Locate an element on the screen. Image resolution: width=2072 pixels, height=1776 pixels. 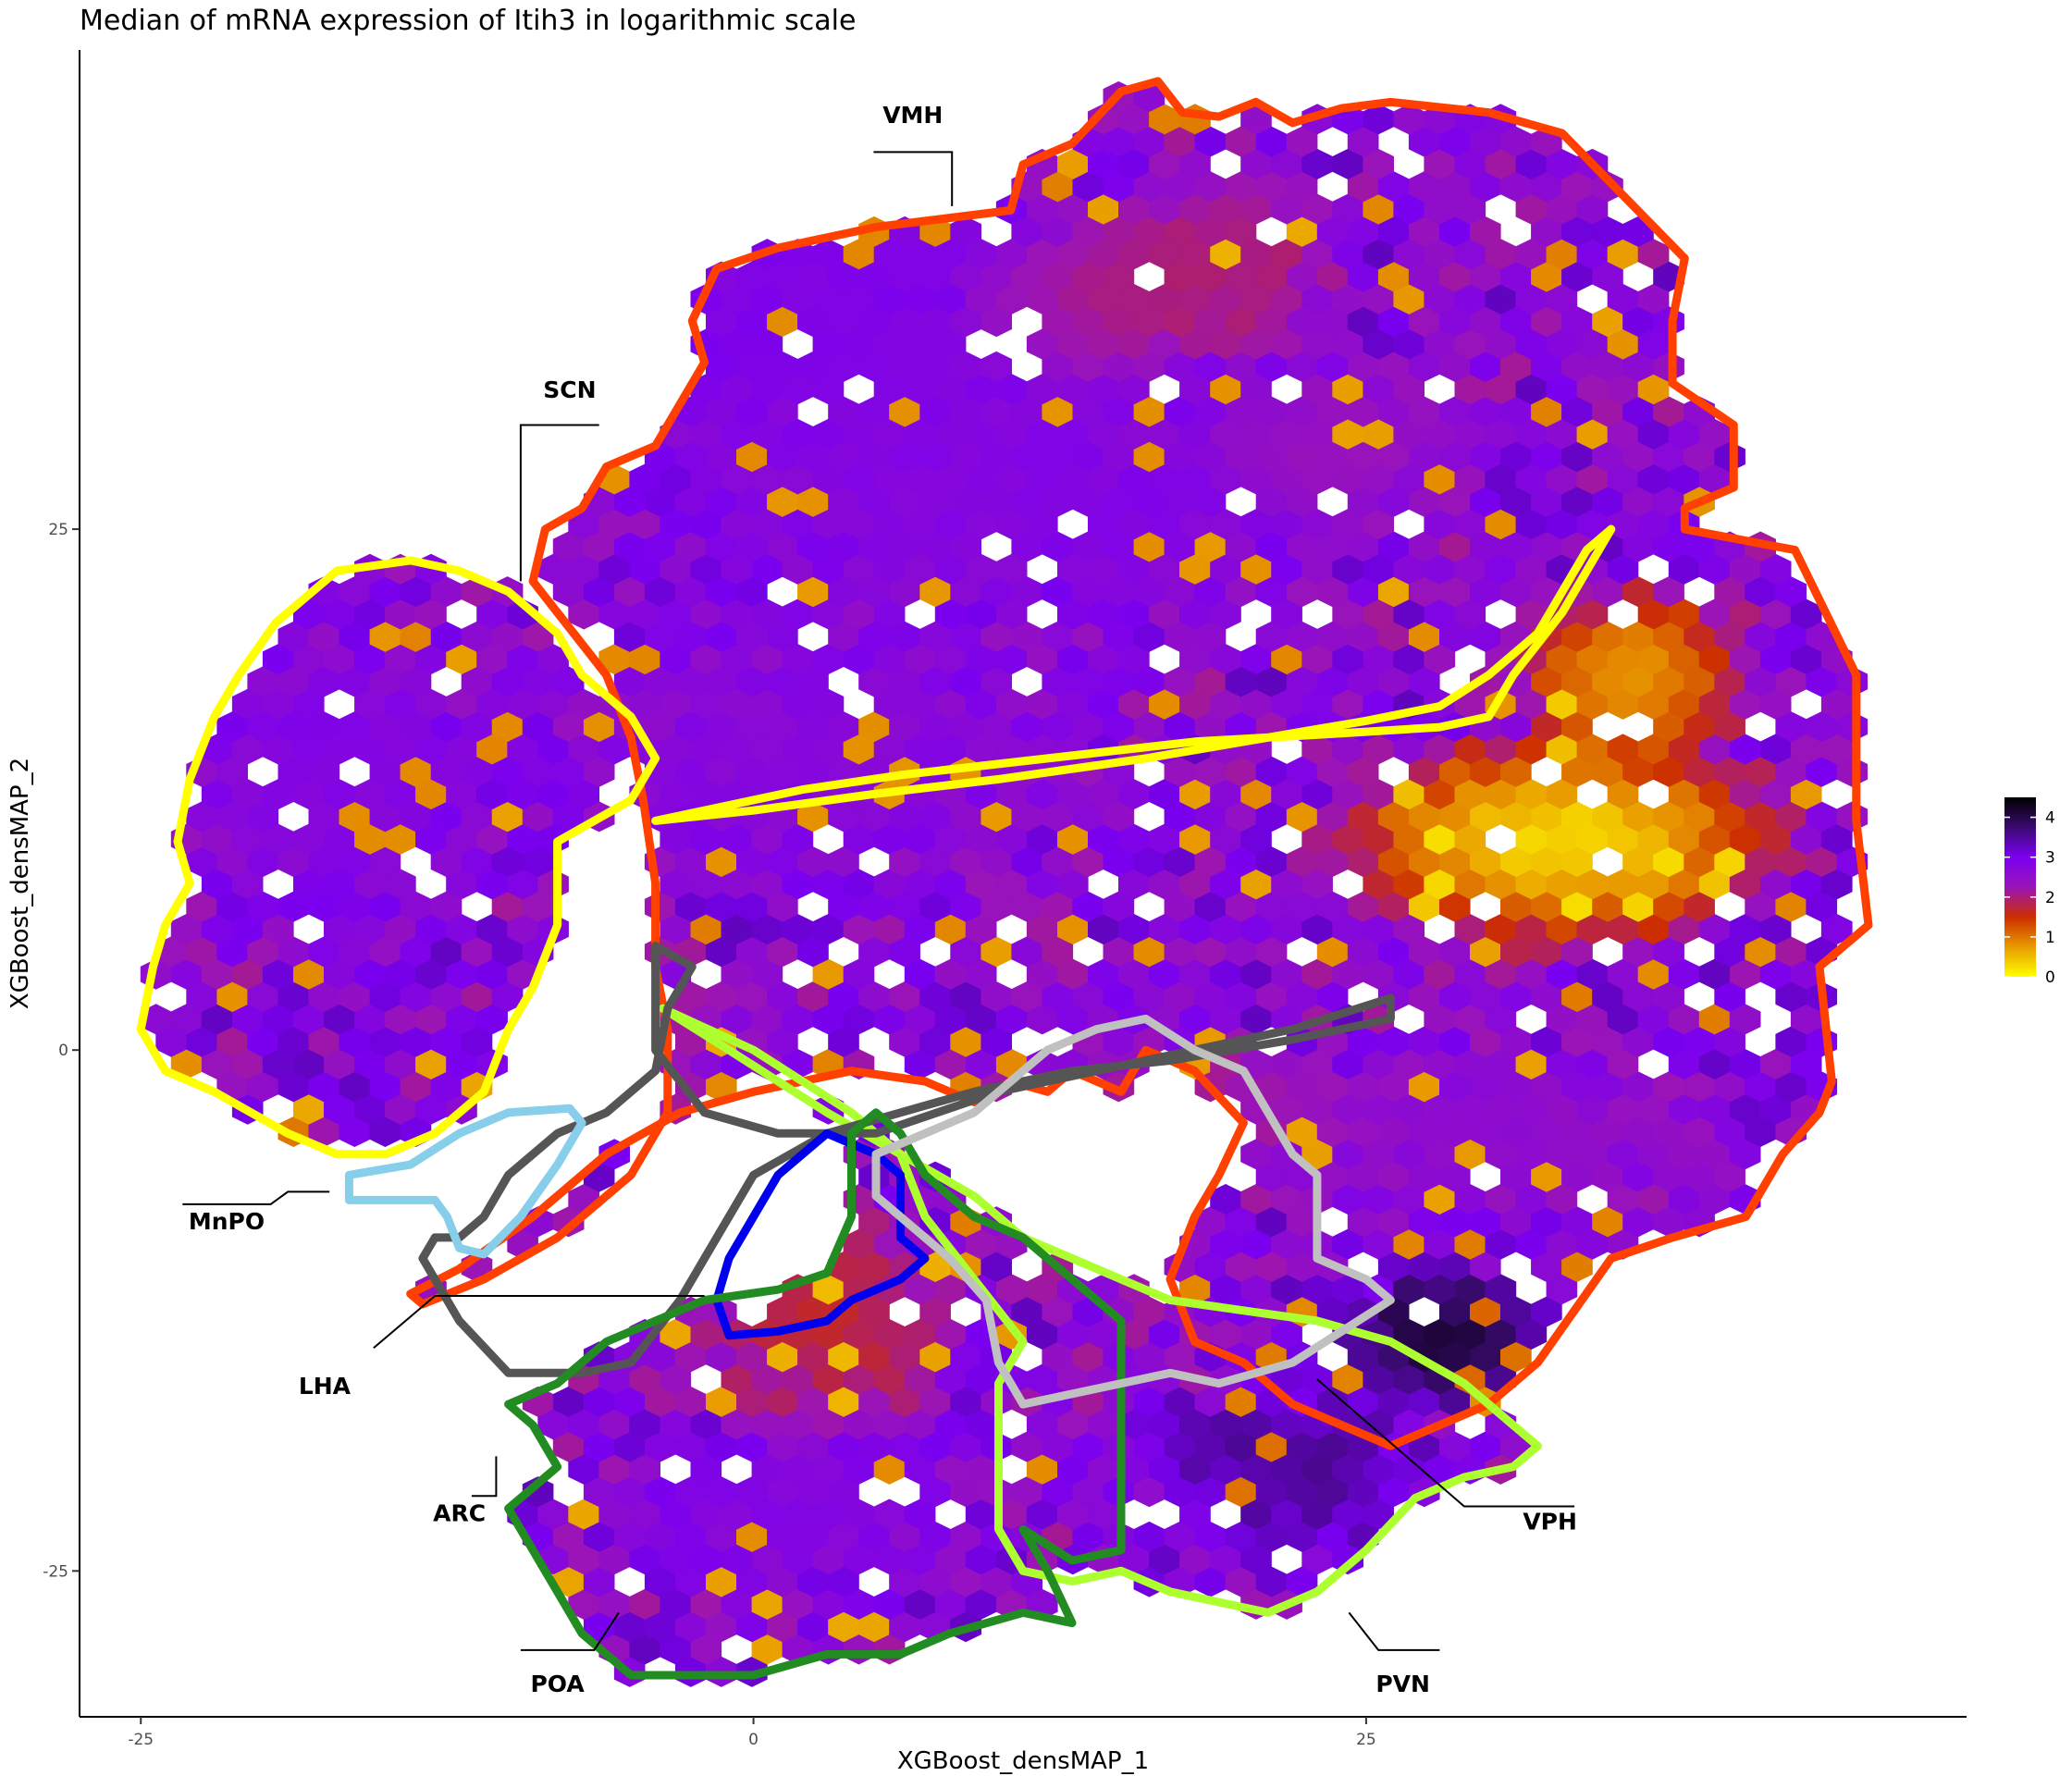
x-tick-label: -25 is located at coordinates (141, 1740).